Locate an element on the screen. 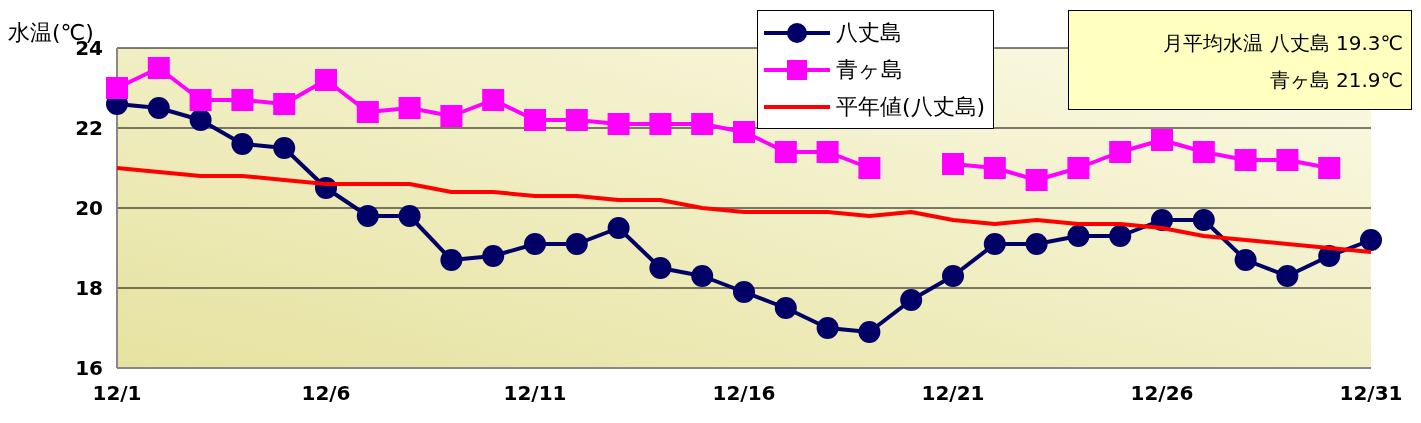 This screenshot has width=1421, height=423. legend-label: 八丈島 is located at coordinates (869, 32).